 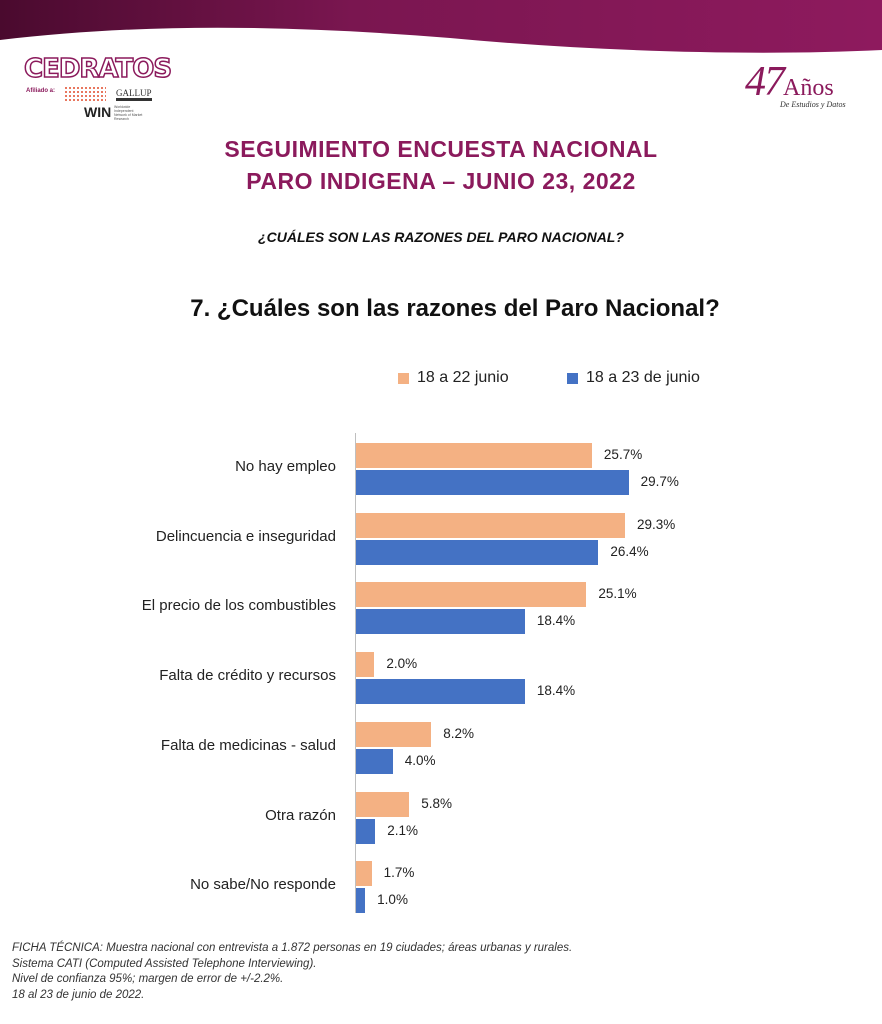 What do you see at coordinates (98, 112) in the screenshot?
I see `win-logo: WIN` at bounding box center [98, 112].